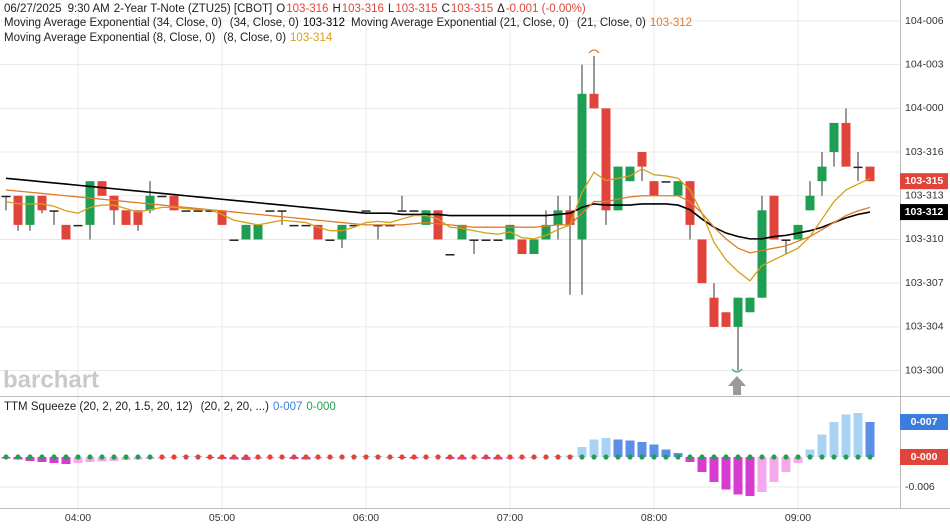 Image resolution: width=950 pixels, height=528 pixels. What do you see at coordinates (438, 221) in the screenshot?
I see `ema-line` at bounding box center [438, 221].